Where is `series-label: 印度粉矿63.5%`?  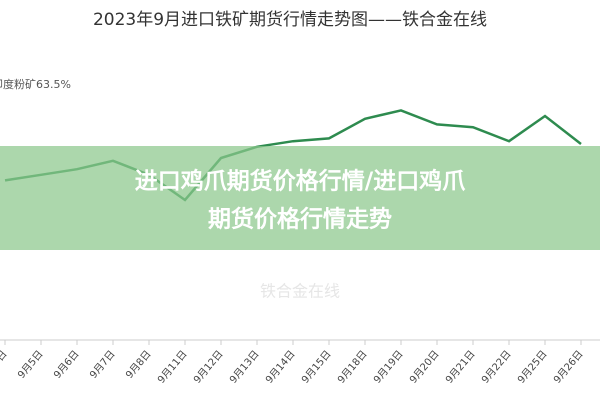 series-label: 印度粉矿63.5% is located at coordinates (35, 84).